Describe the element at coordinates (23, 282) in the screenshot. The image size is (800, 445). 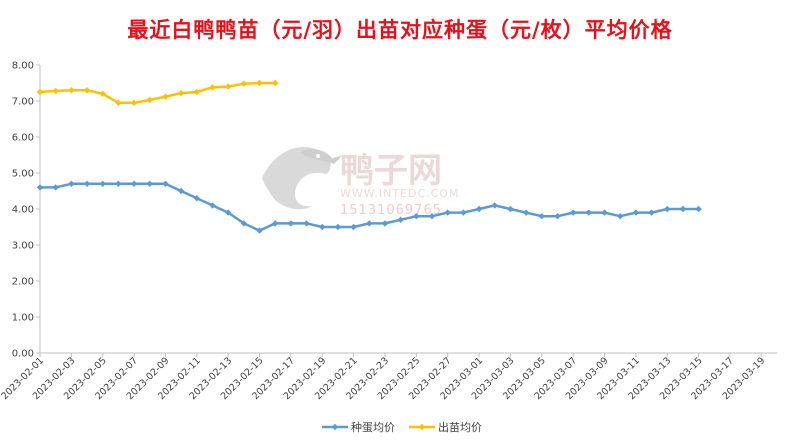
I see `y-tick-label: 2.00` at that location.